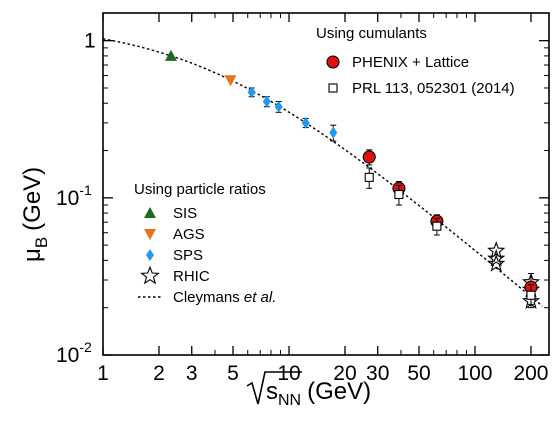  I want to click on y-tick-base: 1, so click(90, 41).